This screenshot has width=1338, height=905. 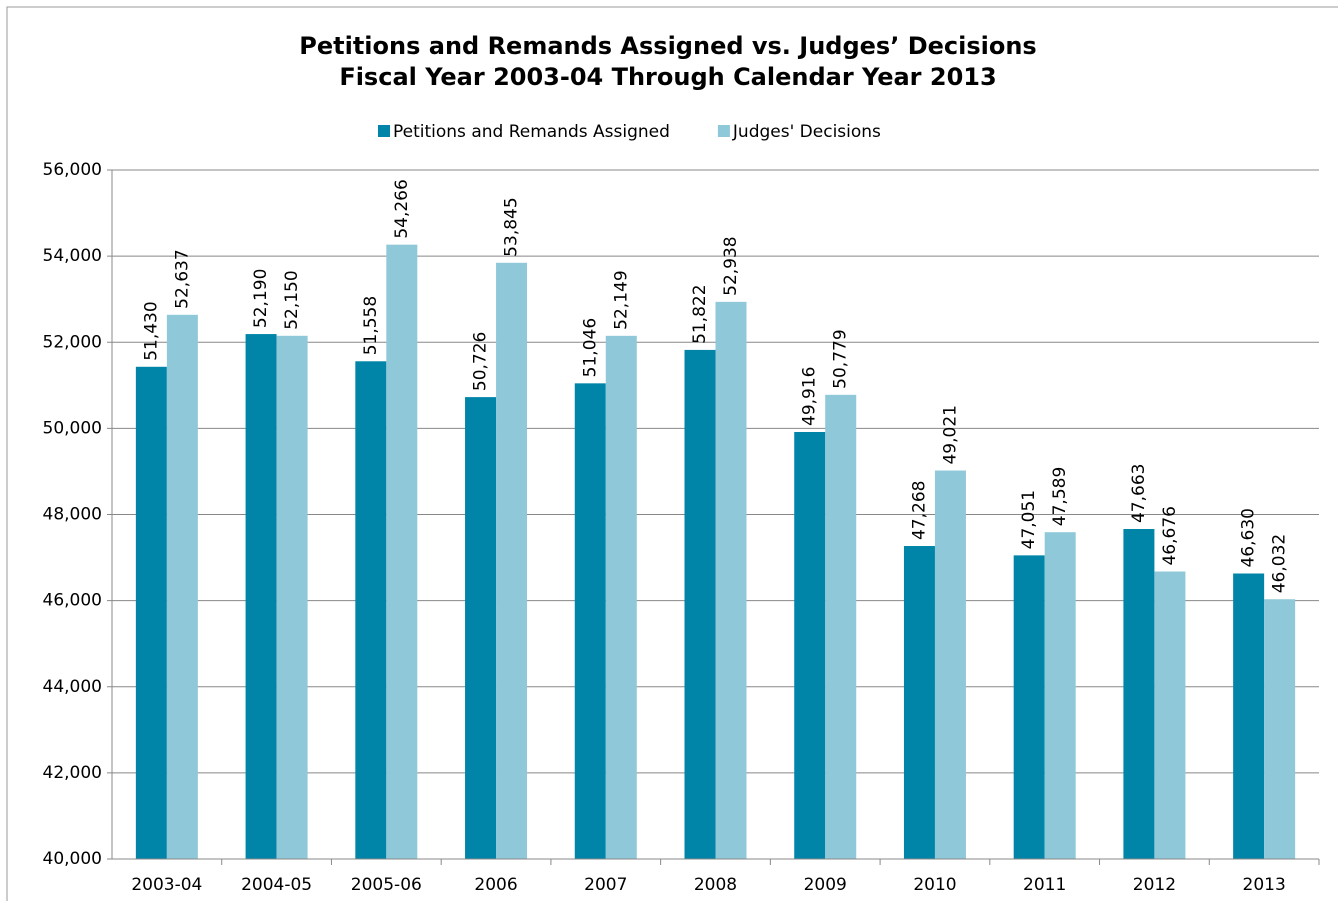 I want to click on value-label: 52,938, so click(x=731, y=265).